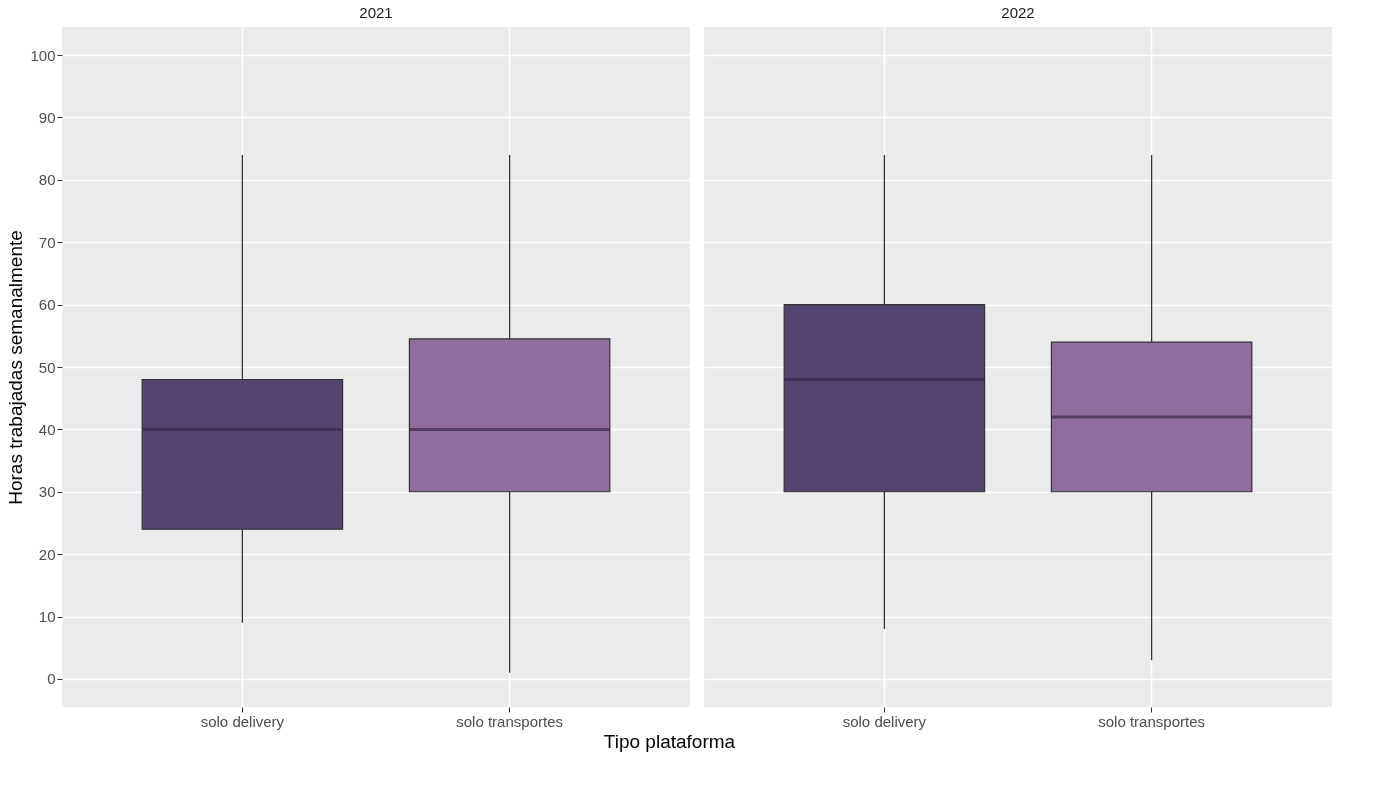 The height and width of the screenshot is (809, 1388). I want to click on y-tick-label: 50, so click(47, 367).